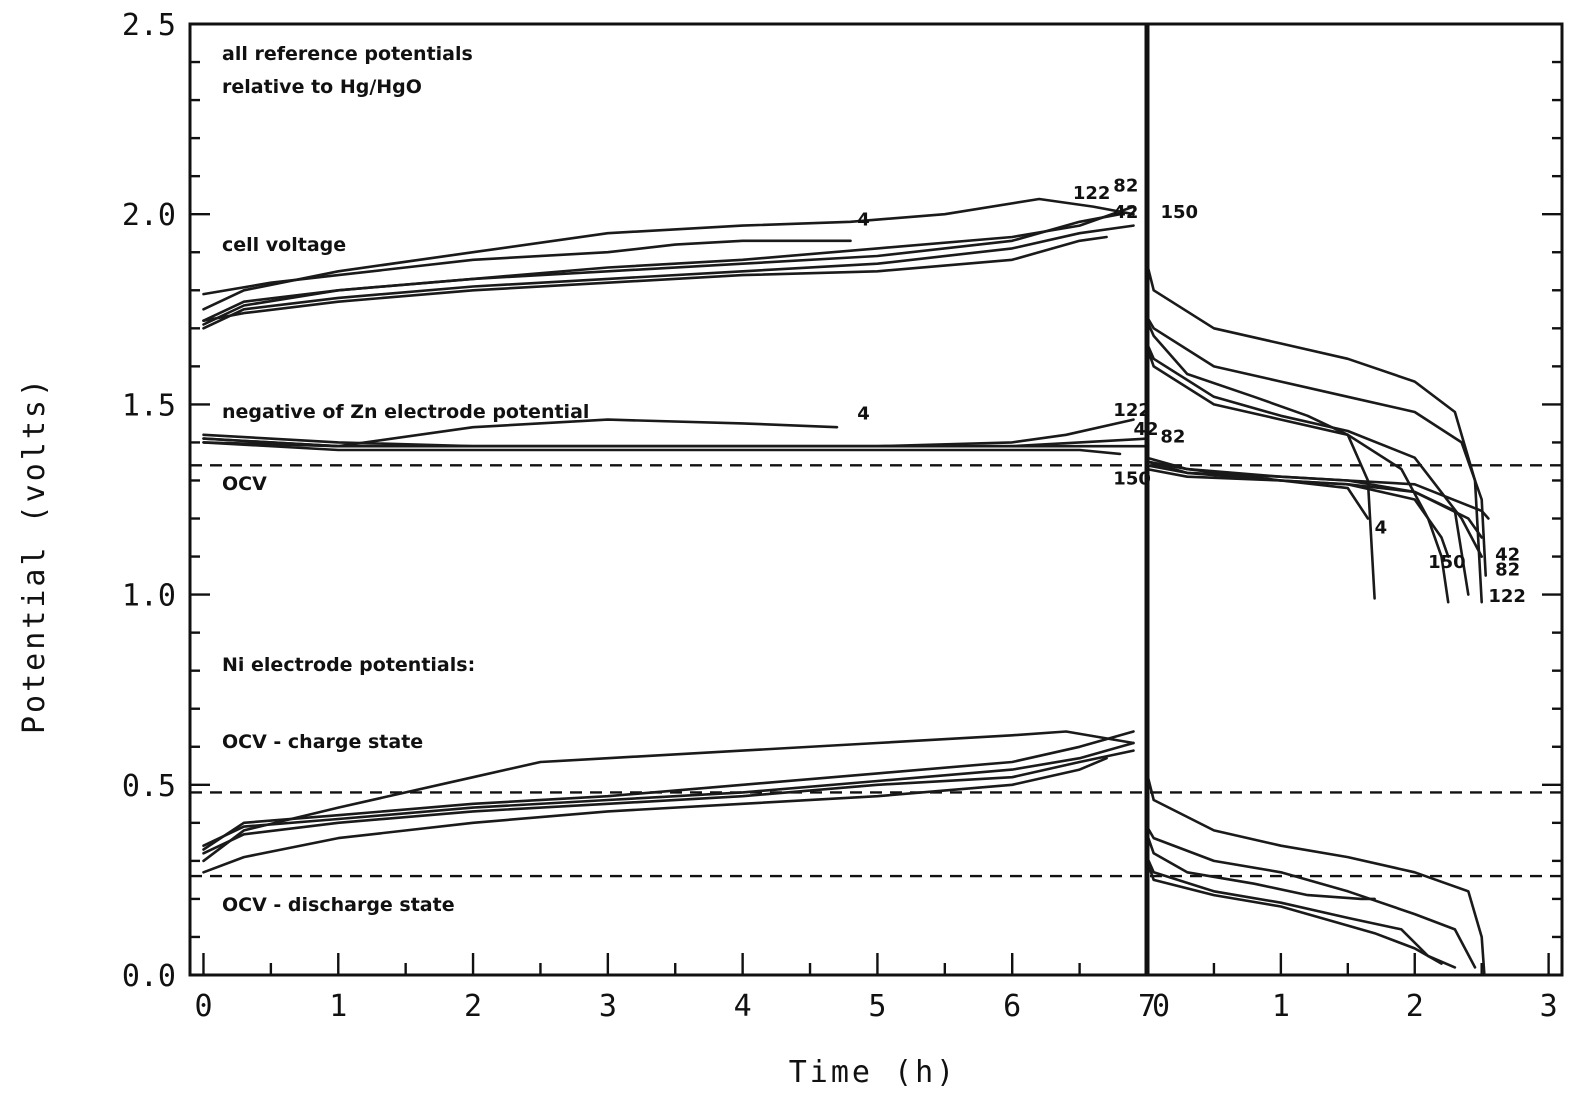  Describe the element at coordinates (244, 484) in the screenshot. I see `annotation-ocv: OCV` at that location.